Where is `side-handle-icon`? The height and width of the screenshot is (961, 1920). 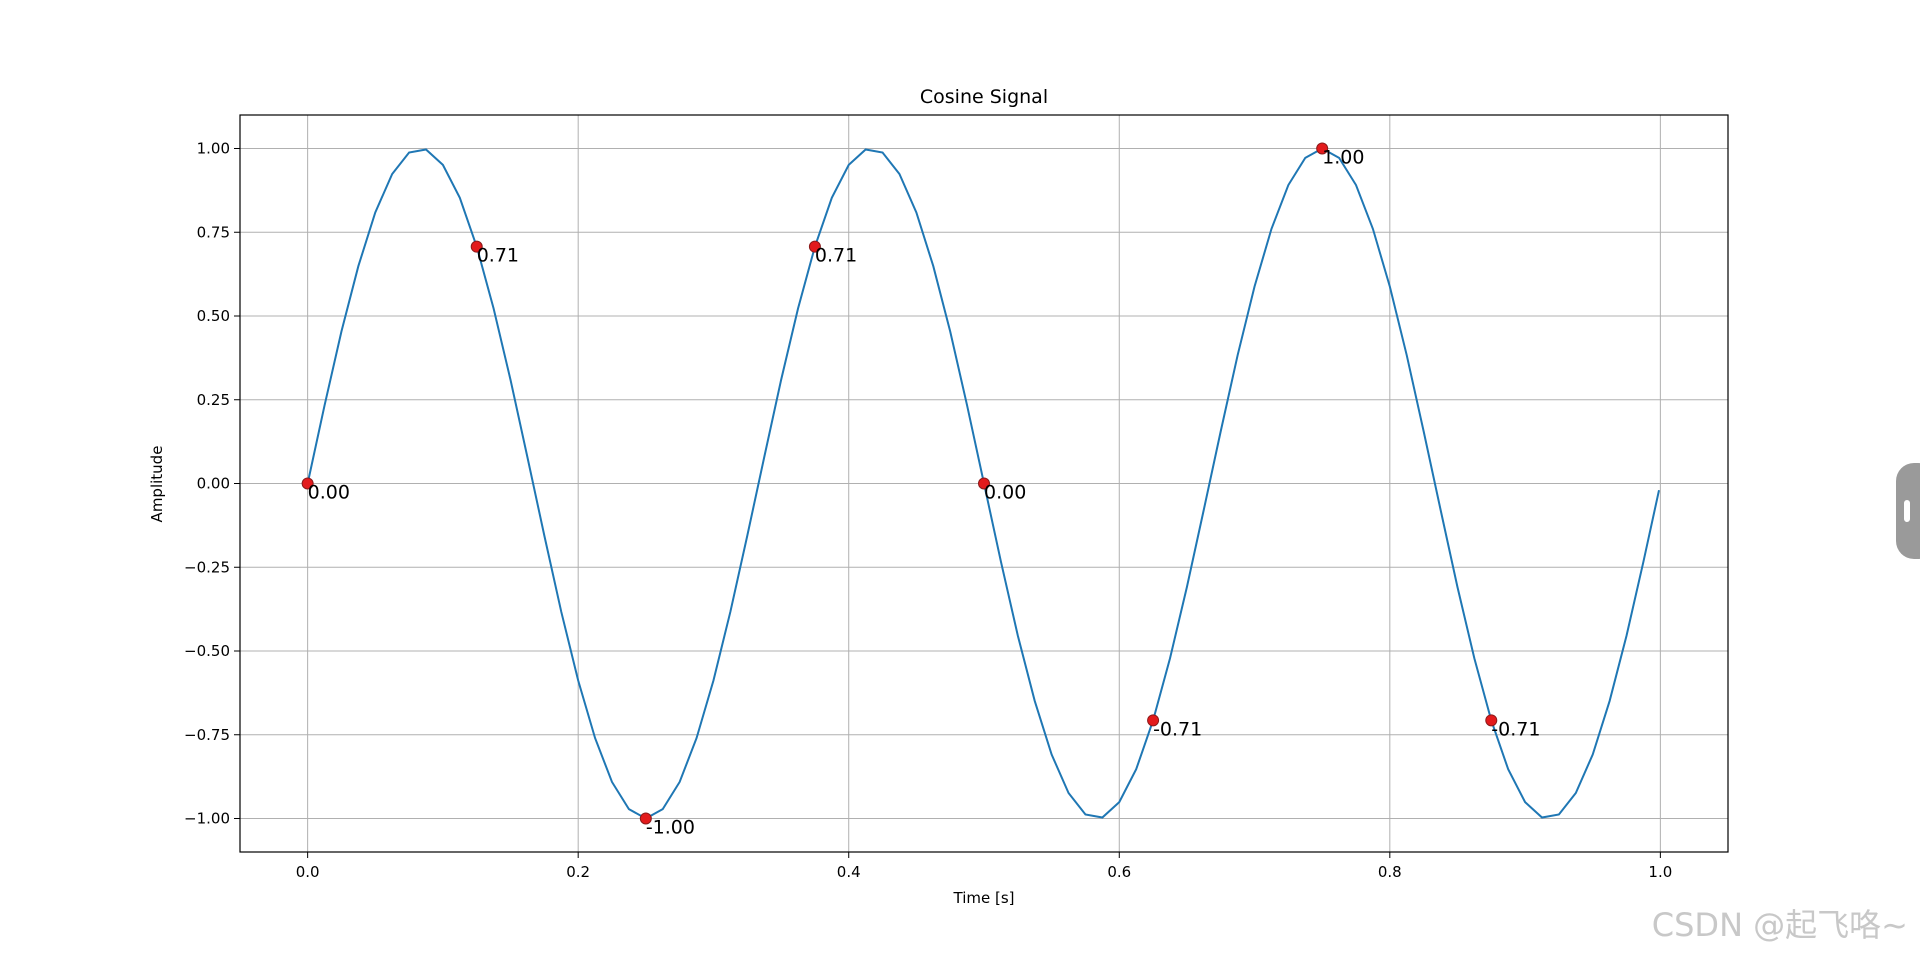
side-handle-icon is located at coordinates (1907, 511).